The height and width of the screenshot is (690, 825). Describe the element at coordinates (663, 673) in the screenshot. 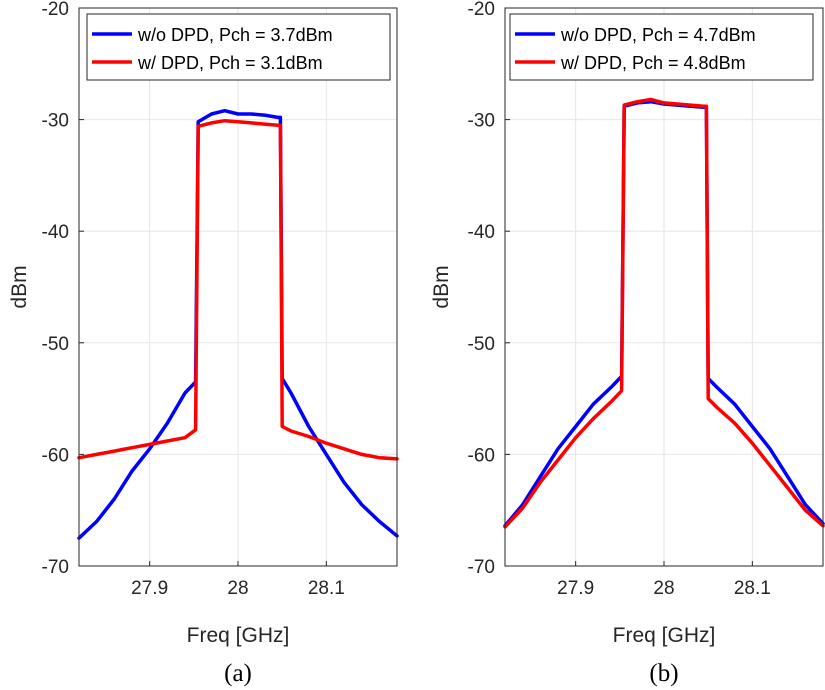

I see `panel-caption: (b)` at that location.